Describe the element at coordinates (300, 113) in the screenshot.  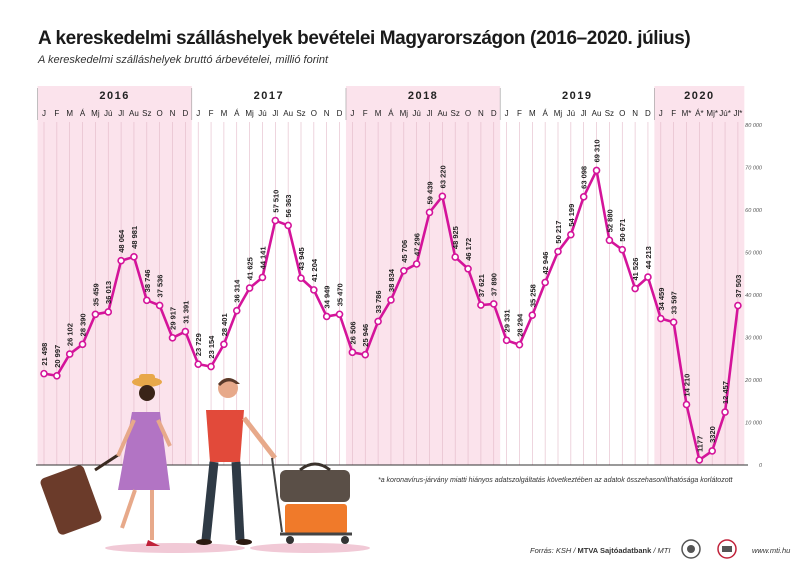
I see `month-label: Sz` at that location.